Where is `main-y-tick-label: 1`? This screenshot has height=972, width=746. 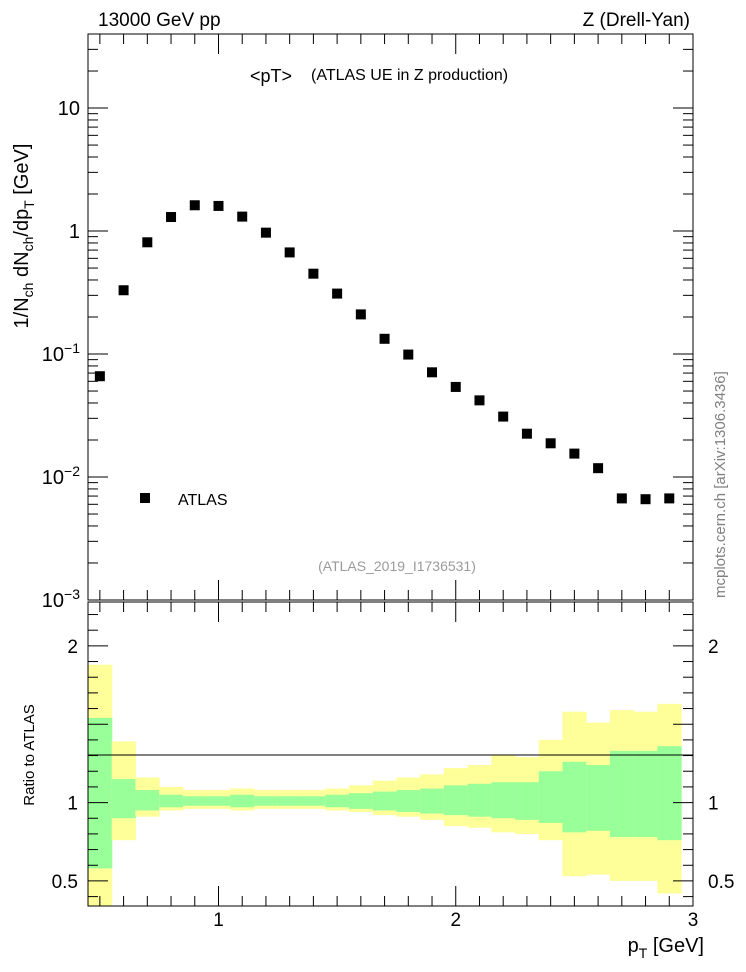
main-y-tick-label: 1 is located at coordinates (74, 232).